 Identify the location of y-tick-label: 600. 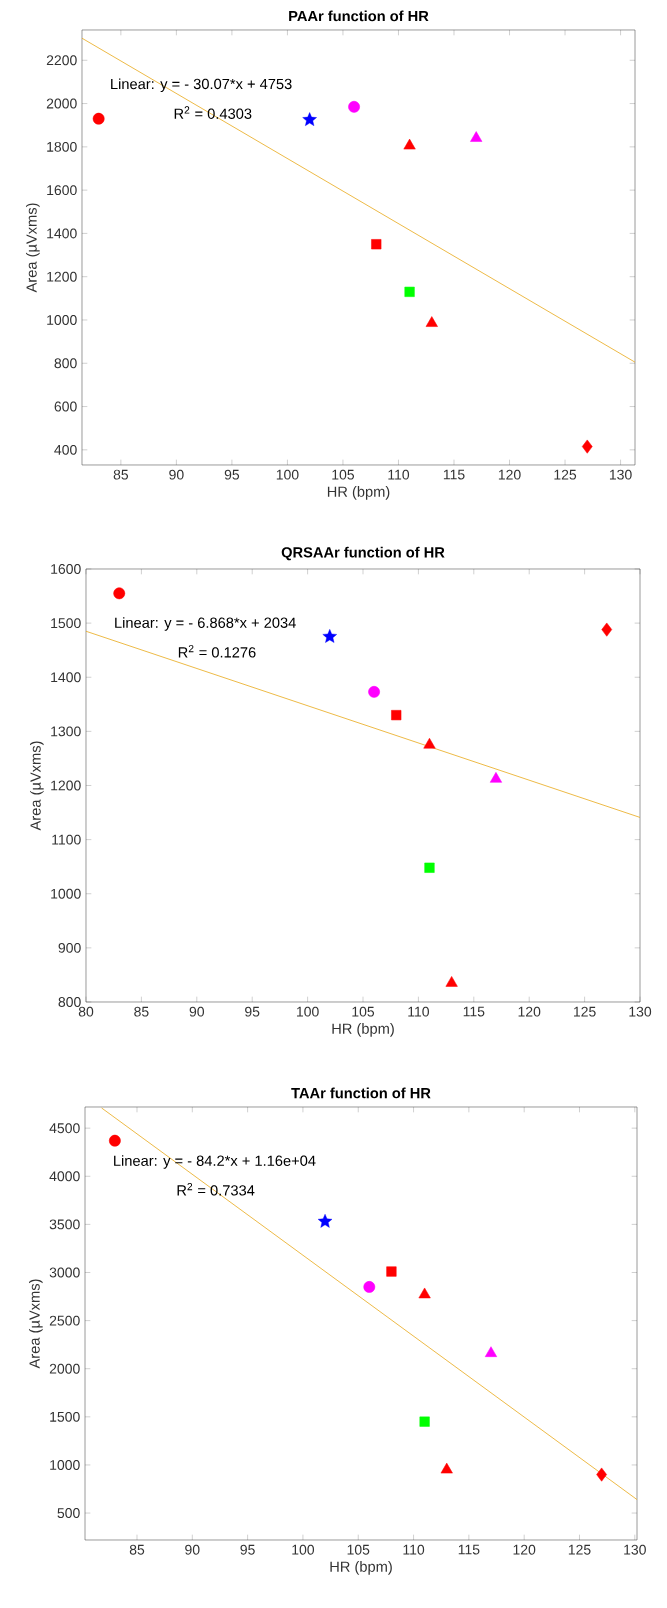
(65, 406).